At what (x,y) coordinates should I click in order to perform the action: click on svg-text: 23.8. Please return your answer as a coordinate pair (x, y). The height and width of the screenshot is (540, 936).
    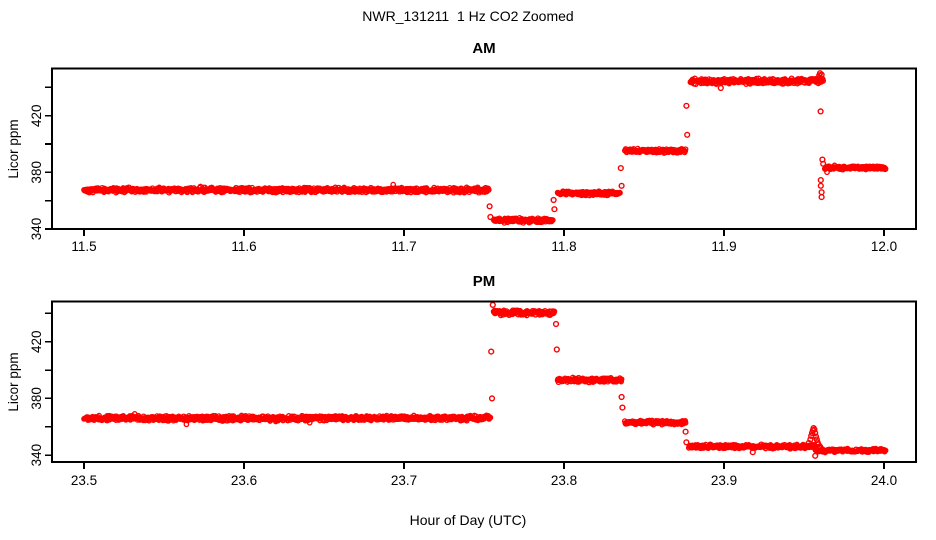
    Looking at the image, I should click on (564, 480).